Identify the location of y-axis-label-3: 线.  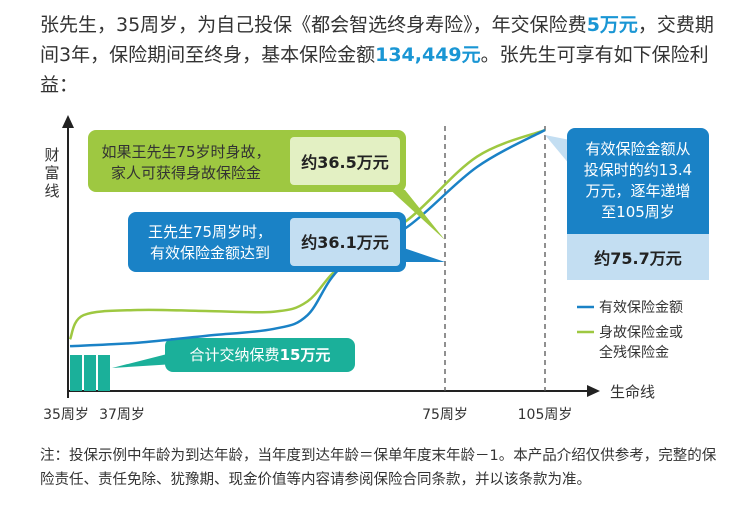
(51, 191).